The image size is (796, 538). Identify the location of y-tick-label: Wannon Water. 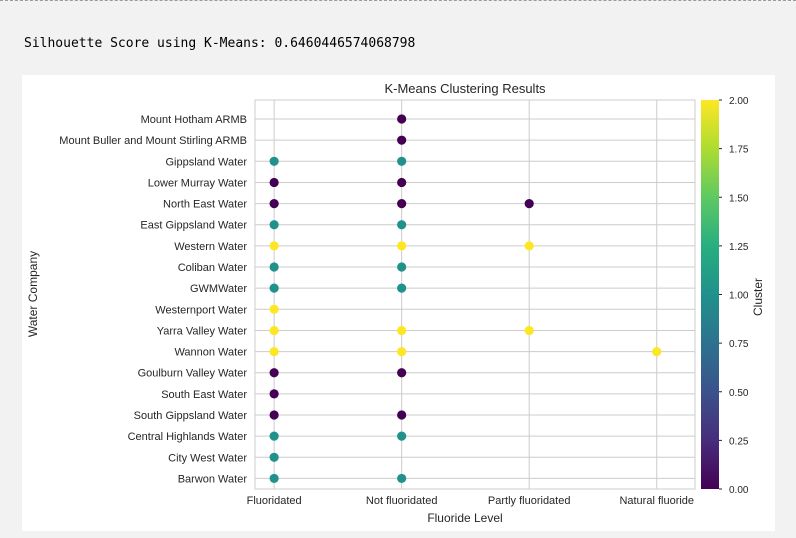
(210, 353).